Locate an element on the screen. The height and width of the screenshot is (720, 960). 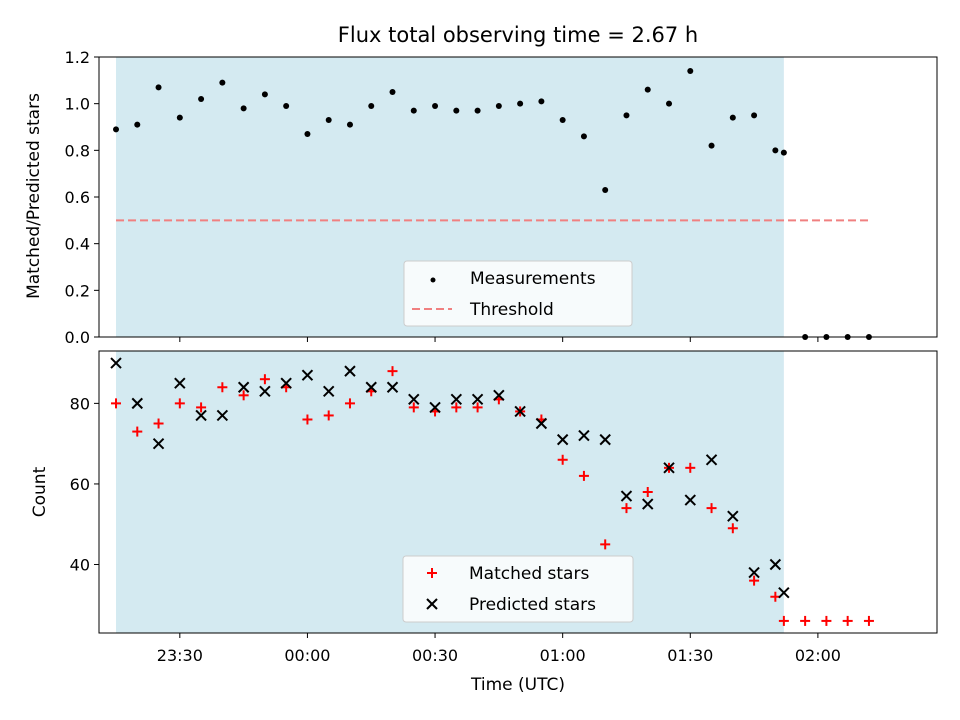
y-tick: 0.0 is located at coordinates (82, 337).